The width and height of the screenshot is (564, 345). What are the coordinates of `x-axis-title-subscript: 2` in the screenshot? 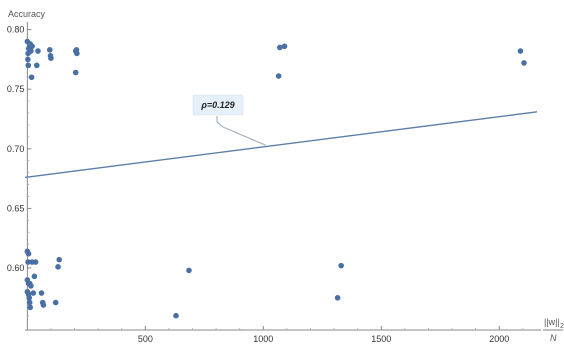 It's located at (562, 326).